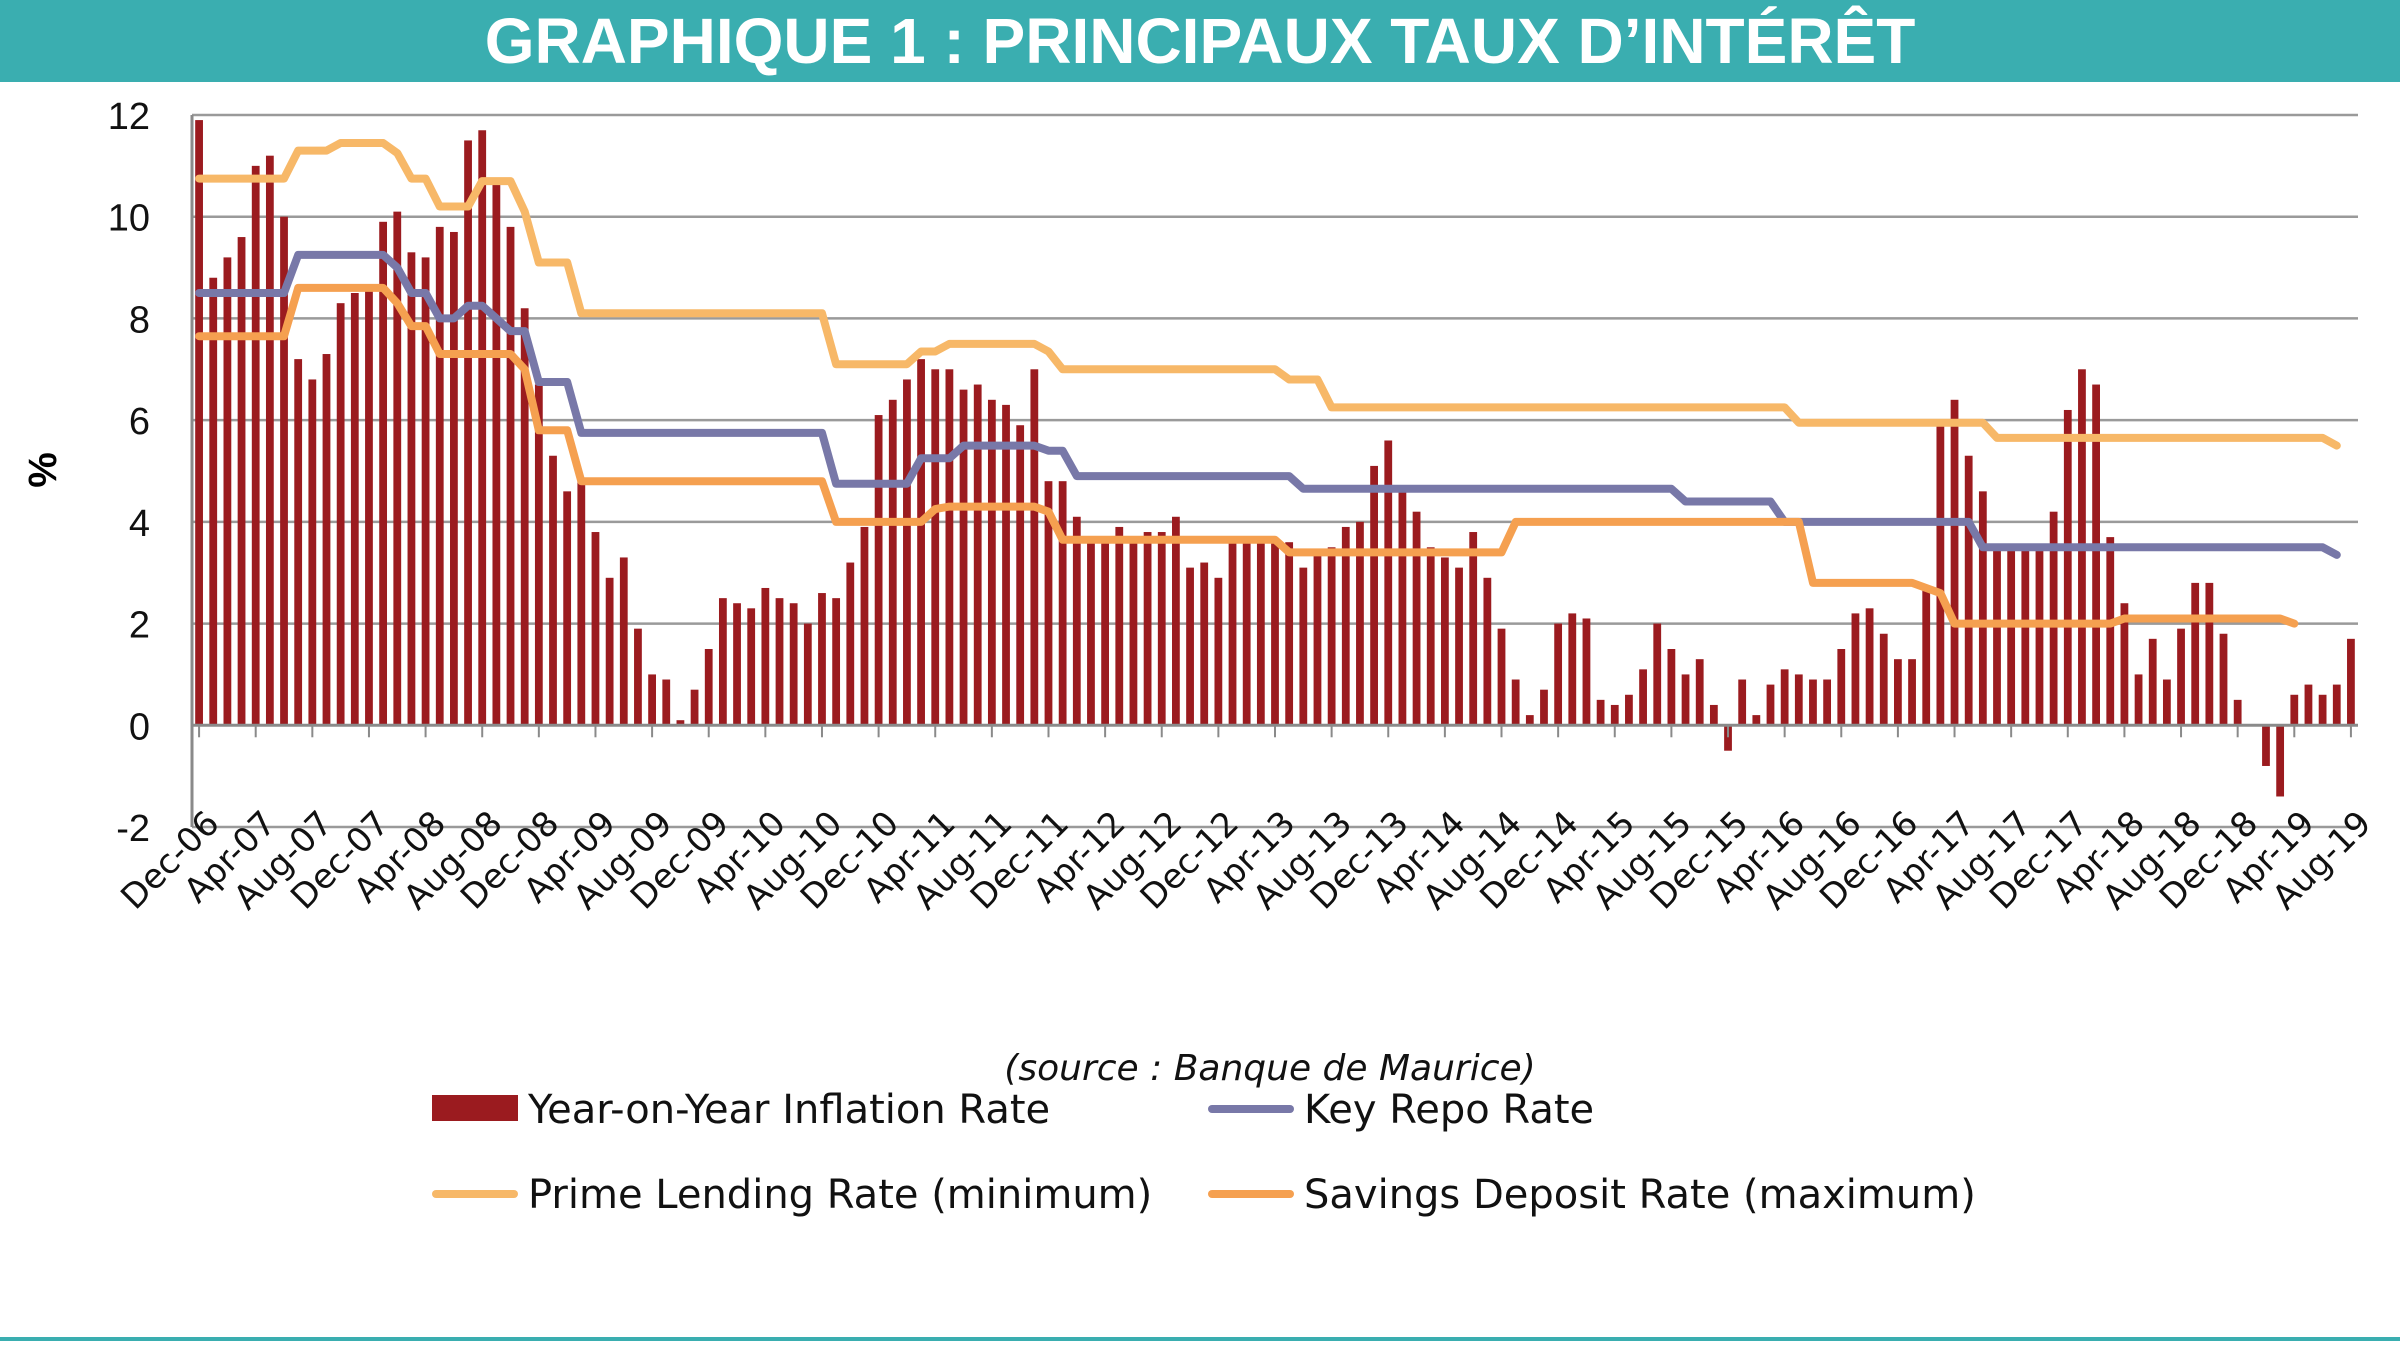 The height and width of the screenshot is (1347, 2400). I want to click on y-tick-label: 2, so click(139, 626).